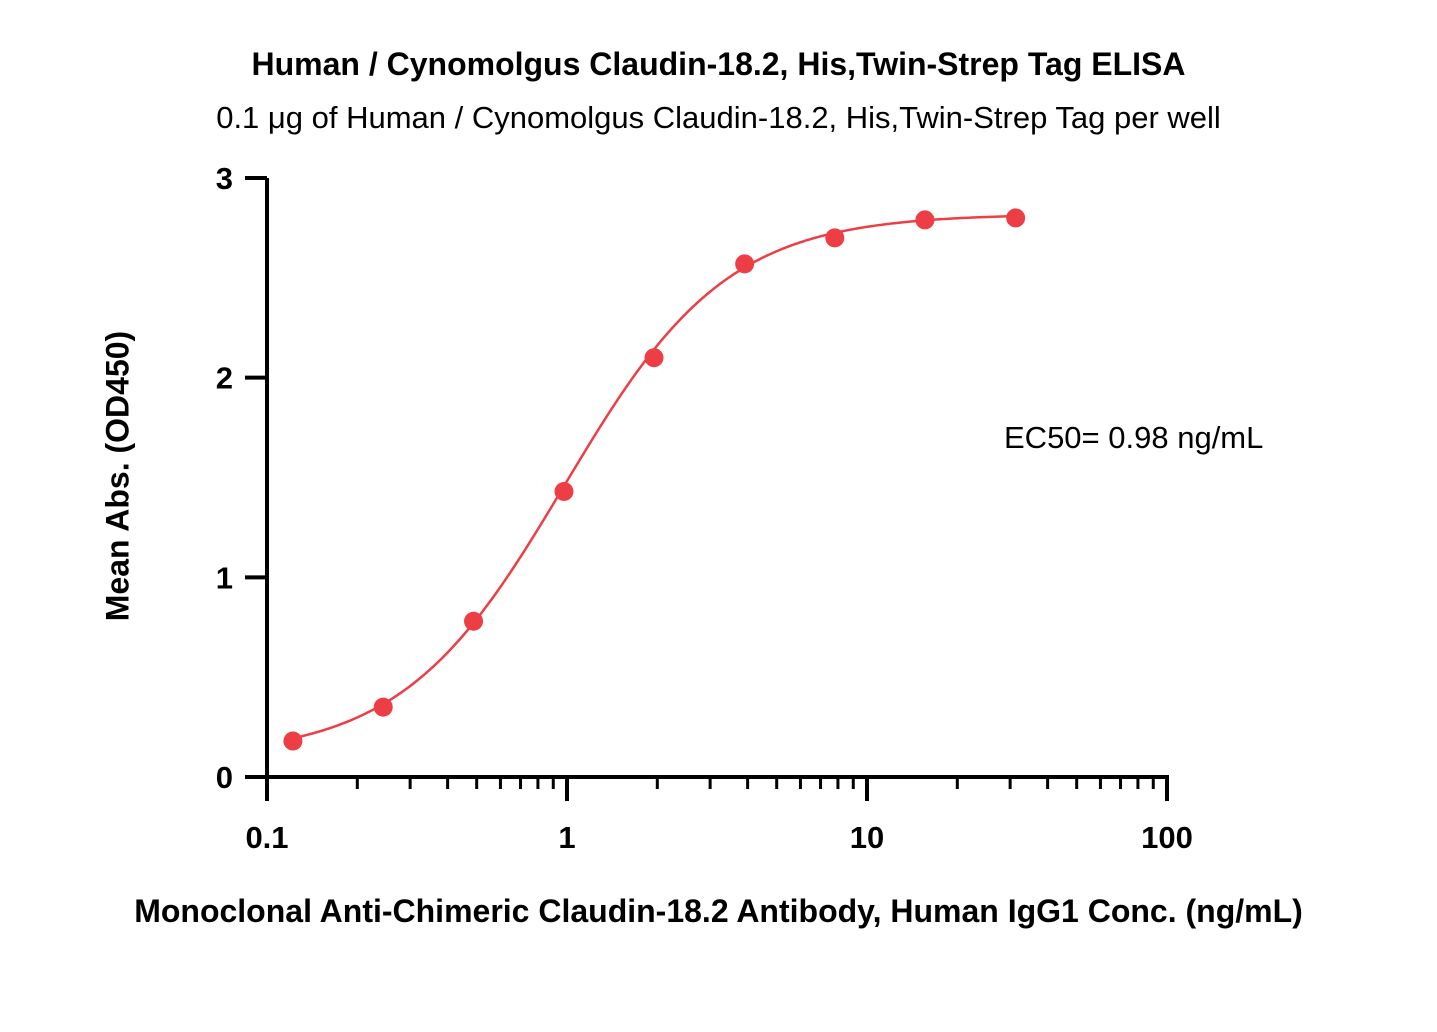  I want to click on x-tick-label-1: 1, so click(566, 837).